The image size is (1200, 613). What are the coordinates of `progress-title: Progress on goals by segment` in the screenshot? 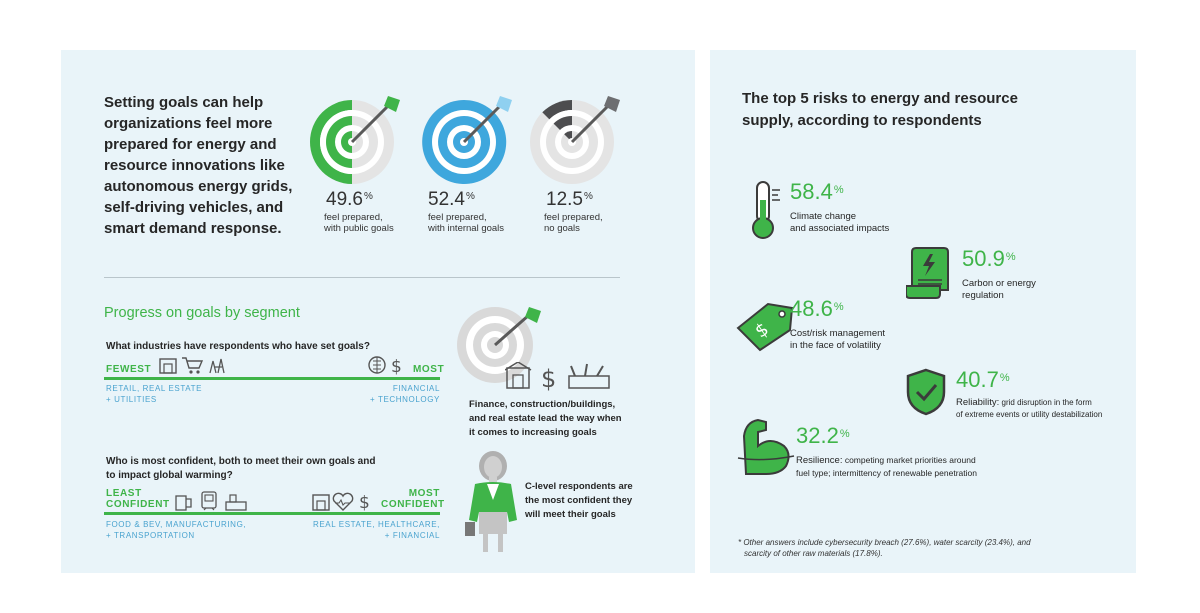 It's located at (202, 313).